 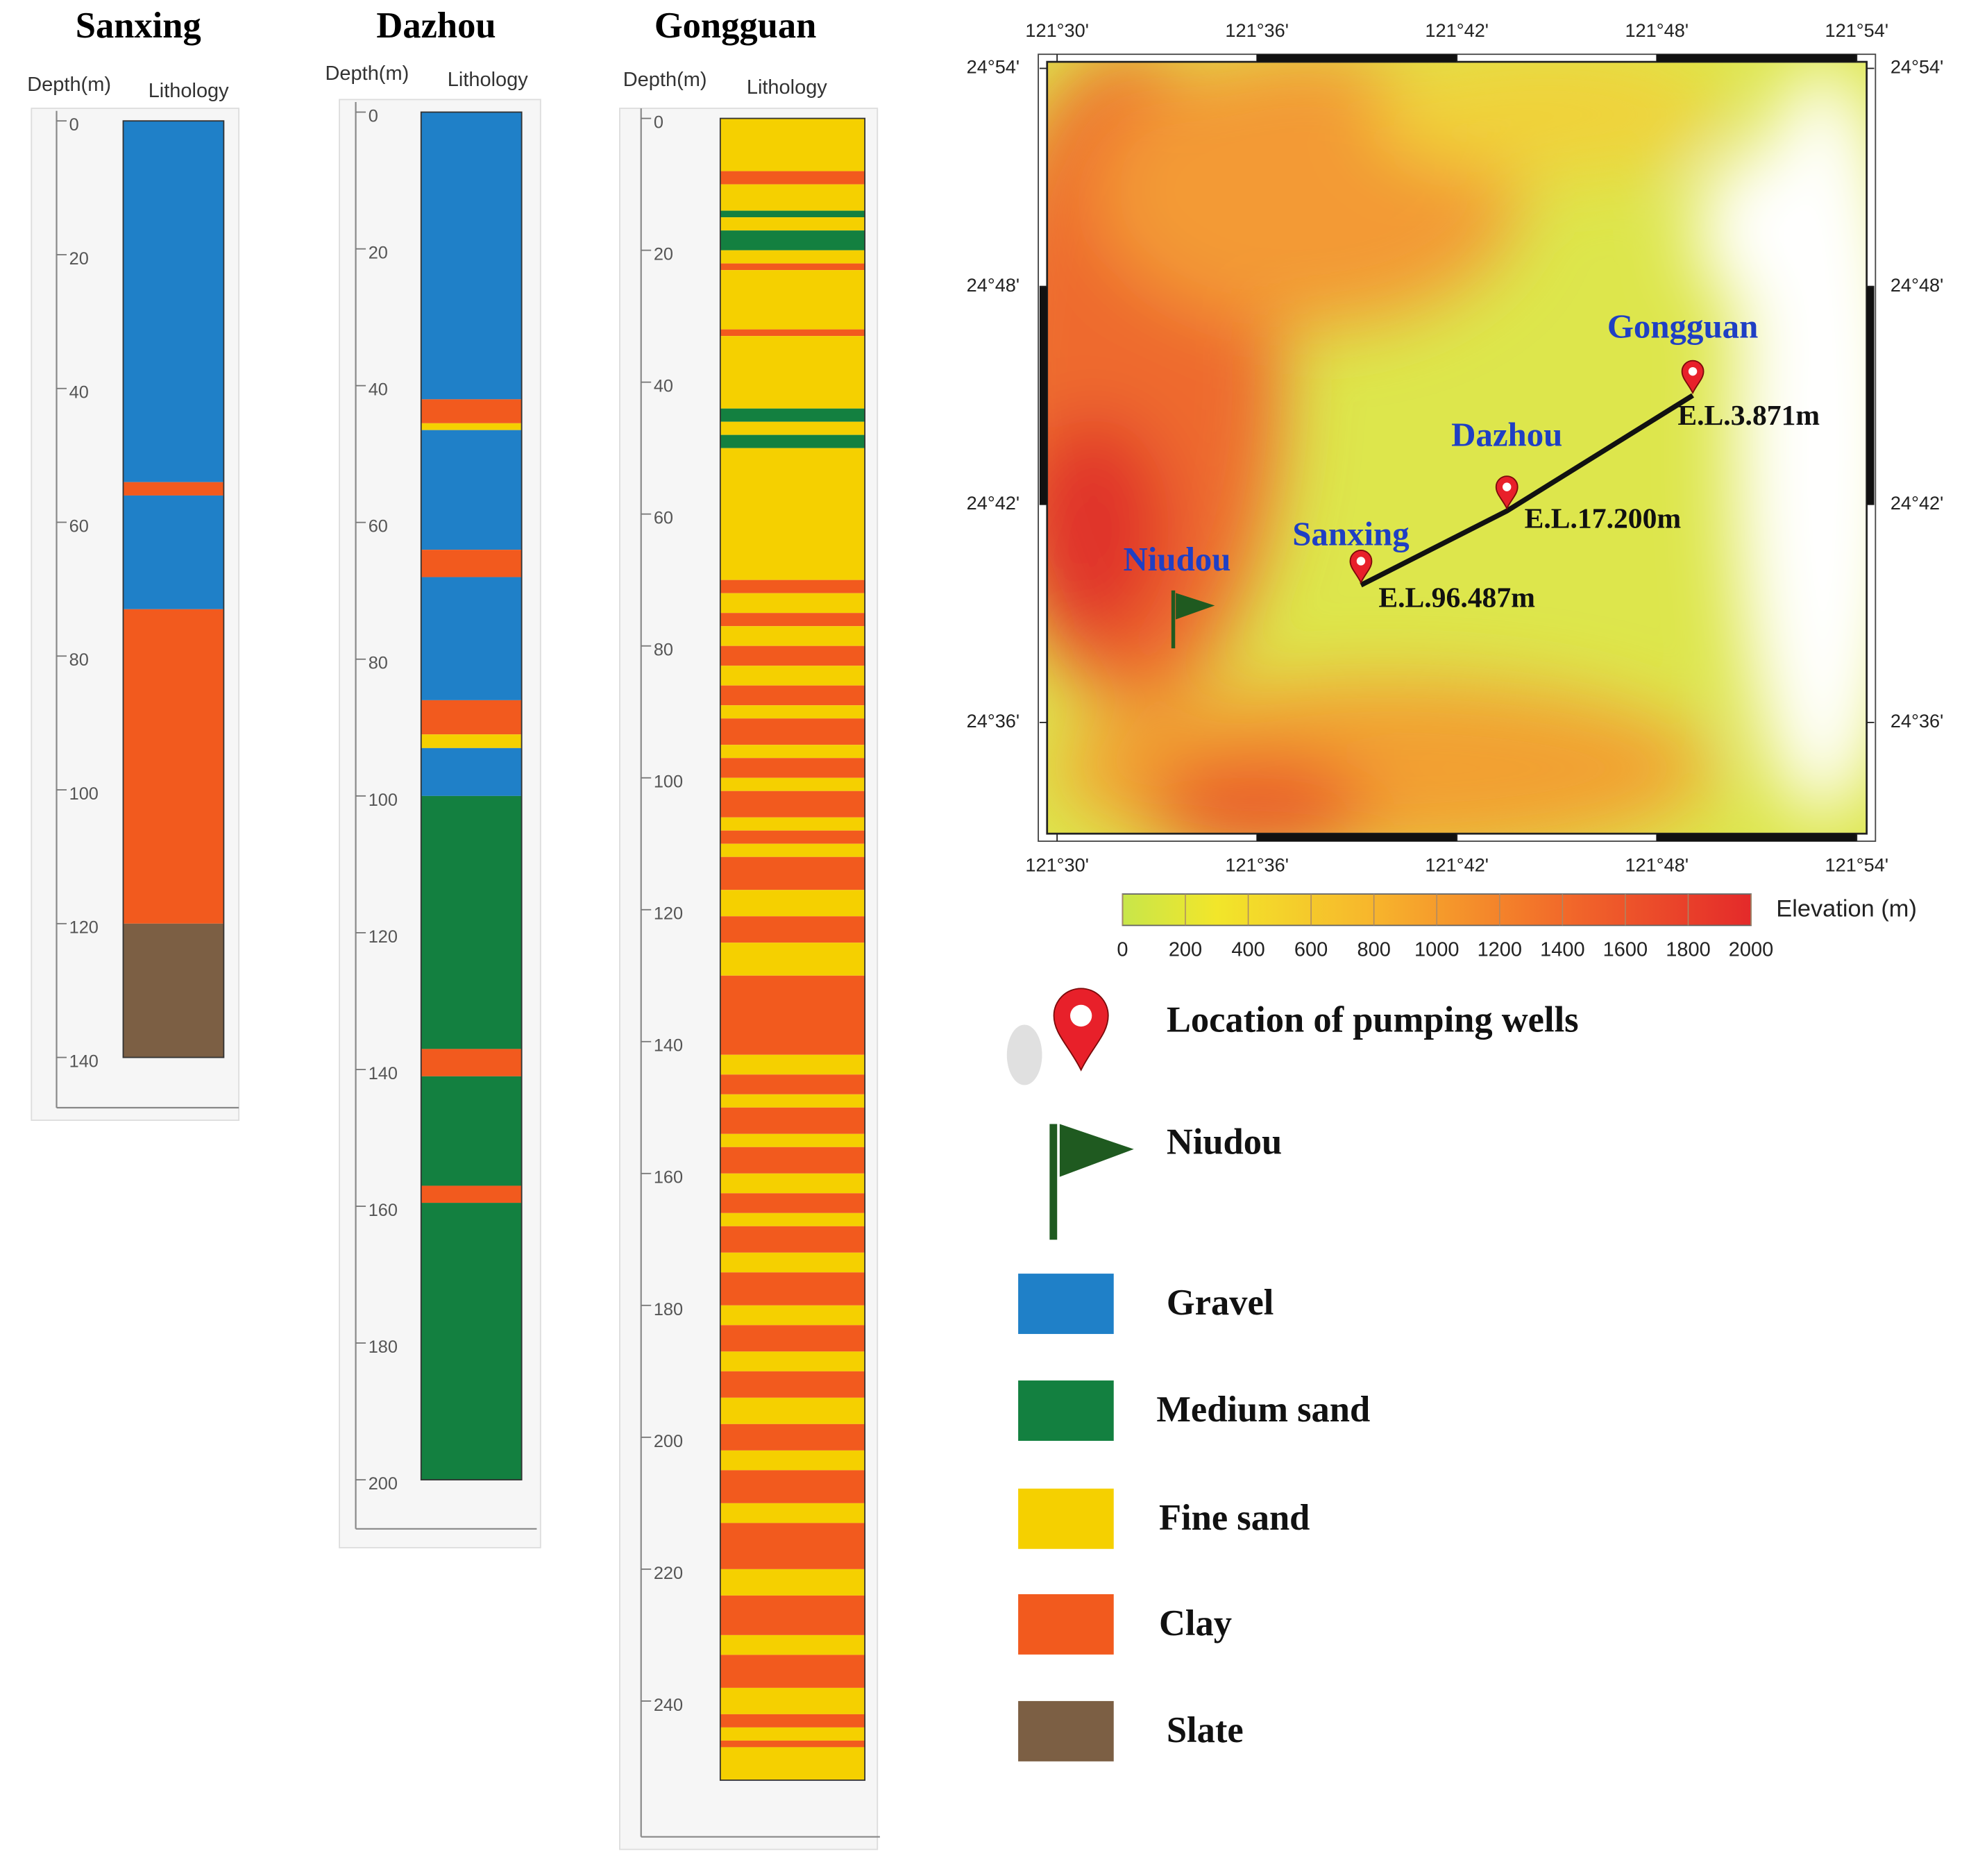 I want to click on well-elevation: E.L.96.487m, so click(x=1456, y=598).